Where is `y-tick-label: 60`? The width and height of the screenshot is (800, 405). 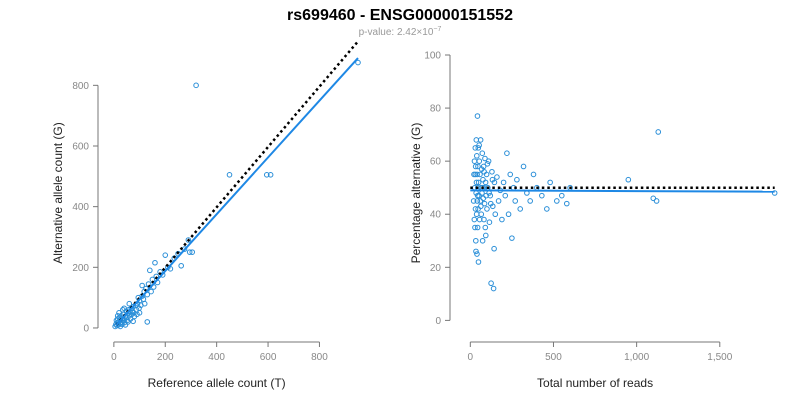 y-tick-label: 60 is located at coordinates (436, 162).